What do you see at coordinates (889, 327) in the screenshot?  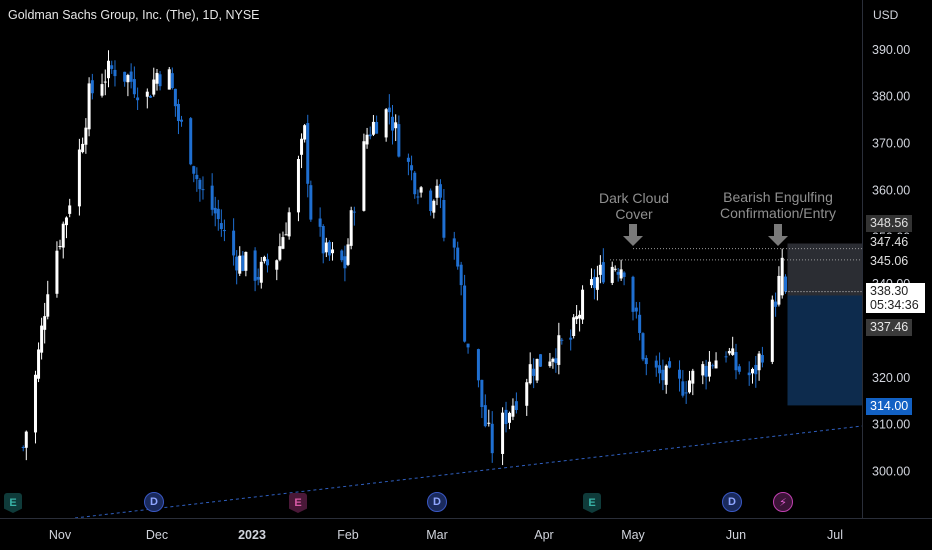 I see `entry-price-label: 337.46` at bounding box center [889, 327].